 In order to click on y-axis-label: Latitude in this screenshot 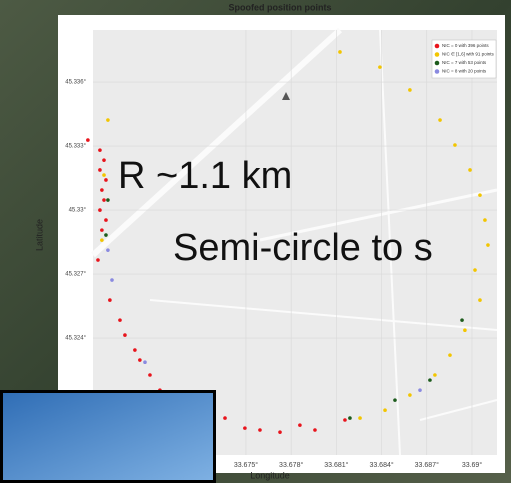, I will do `click(39, 235)`.